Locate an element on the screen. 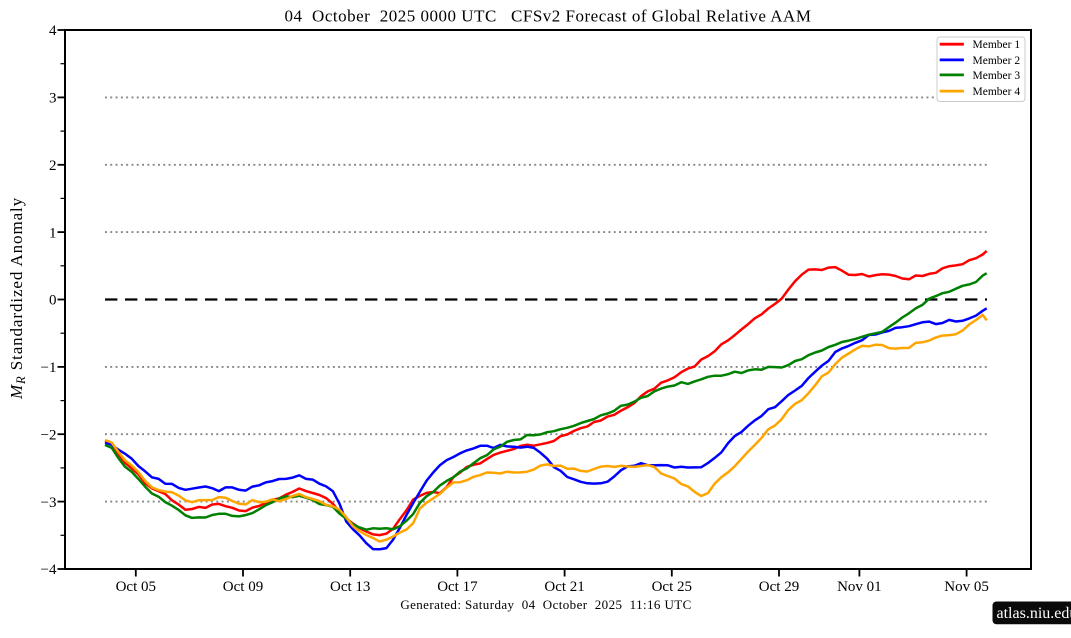 This screenshot has height=638, width=1071. svg-text: −2 is located at coordinates (49, 435).